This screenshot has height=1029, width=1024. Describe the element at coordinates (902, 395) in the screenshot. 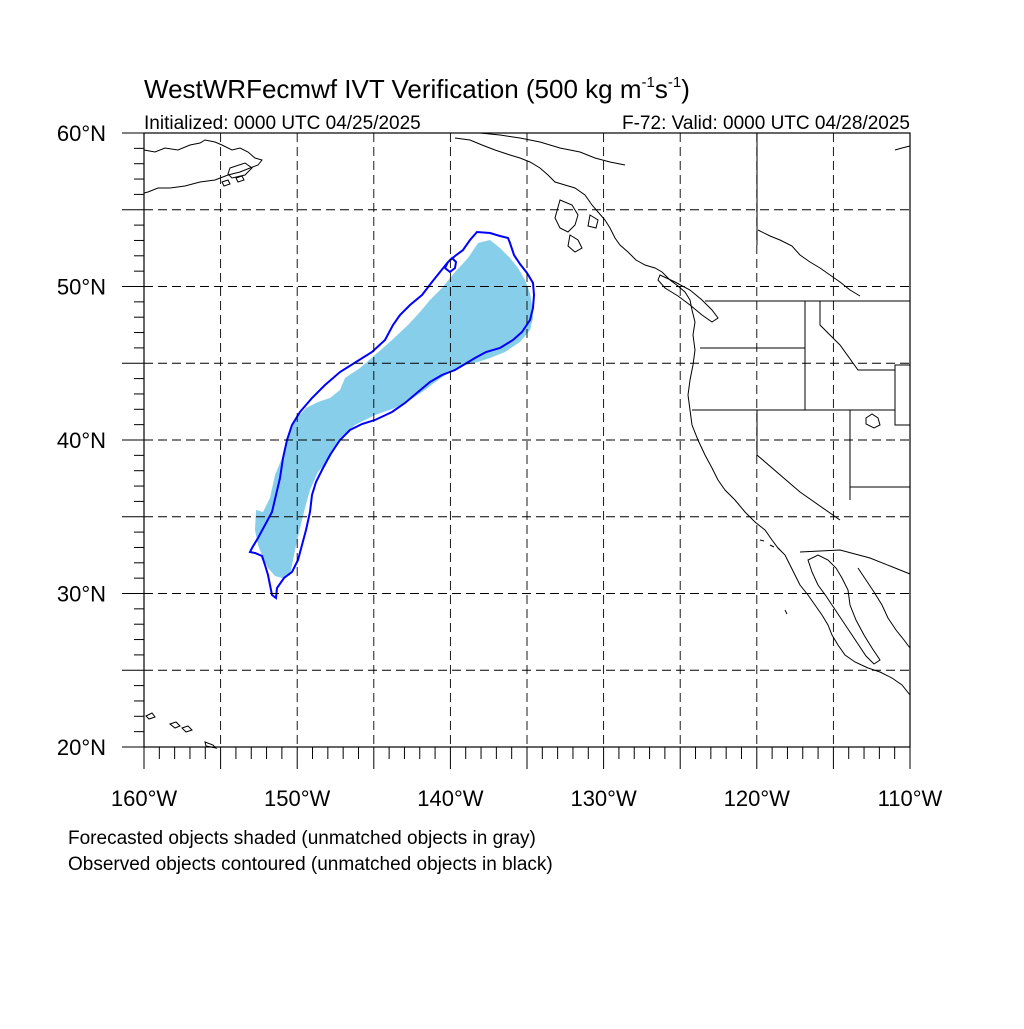

I see `wyoming-border` at that location.